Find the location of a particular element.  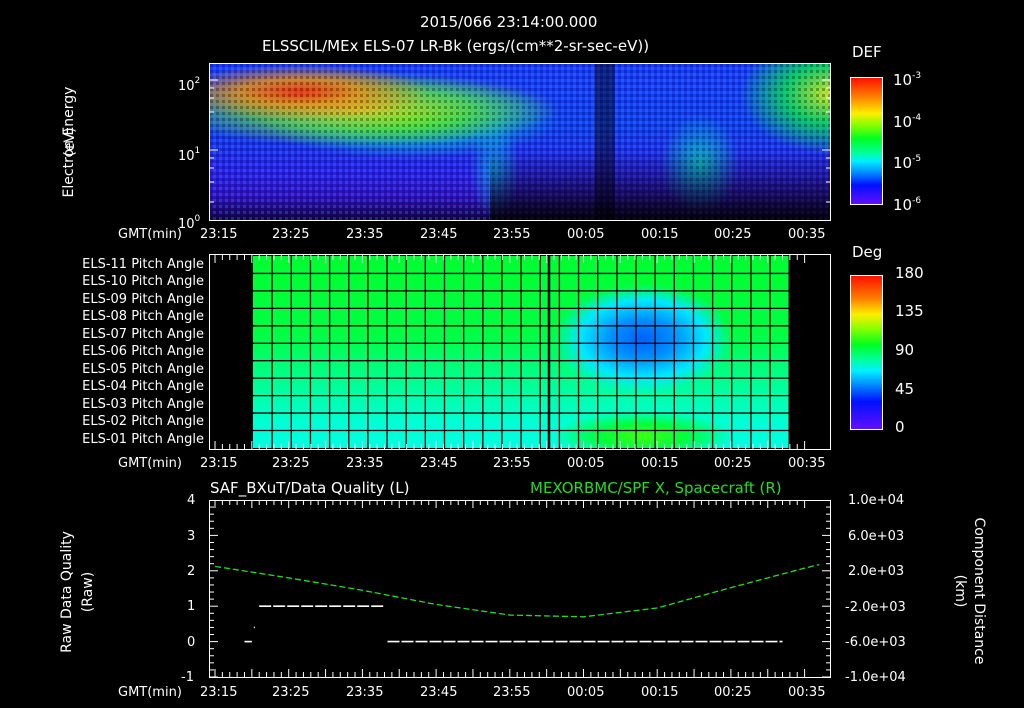

deg-tick: 90 is located at coordinates (905, 350).